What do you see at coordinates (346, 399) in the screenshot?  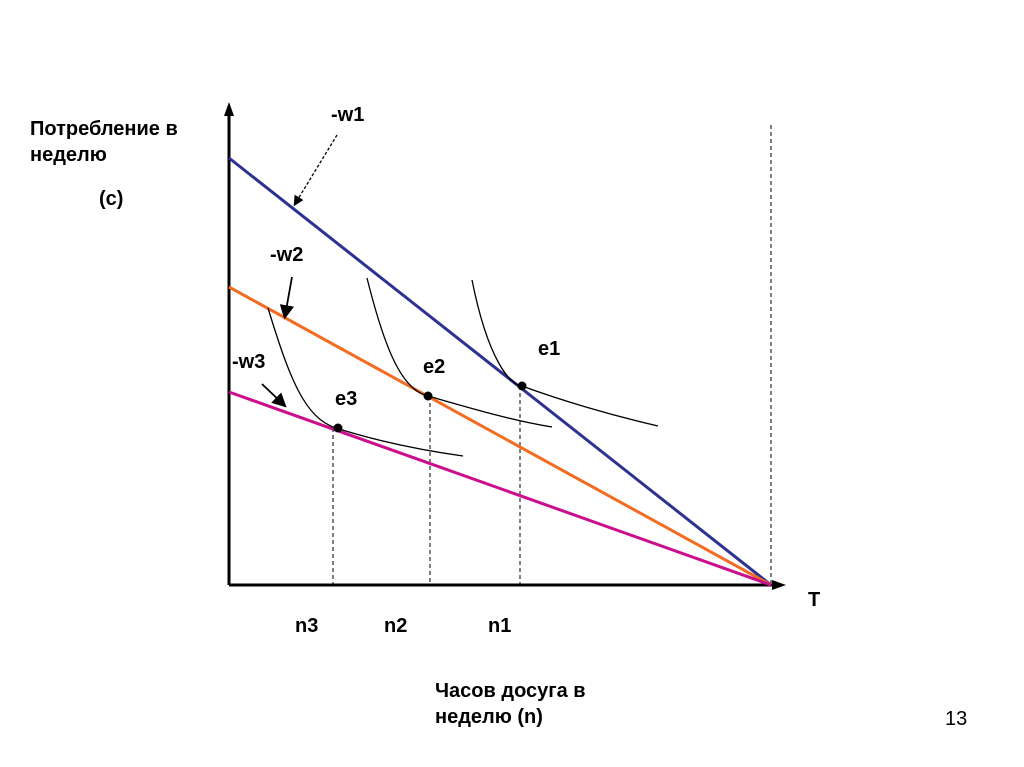 I see `label-e3: e3` at bounding box center [346, 399].